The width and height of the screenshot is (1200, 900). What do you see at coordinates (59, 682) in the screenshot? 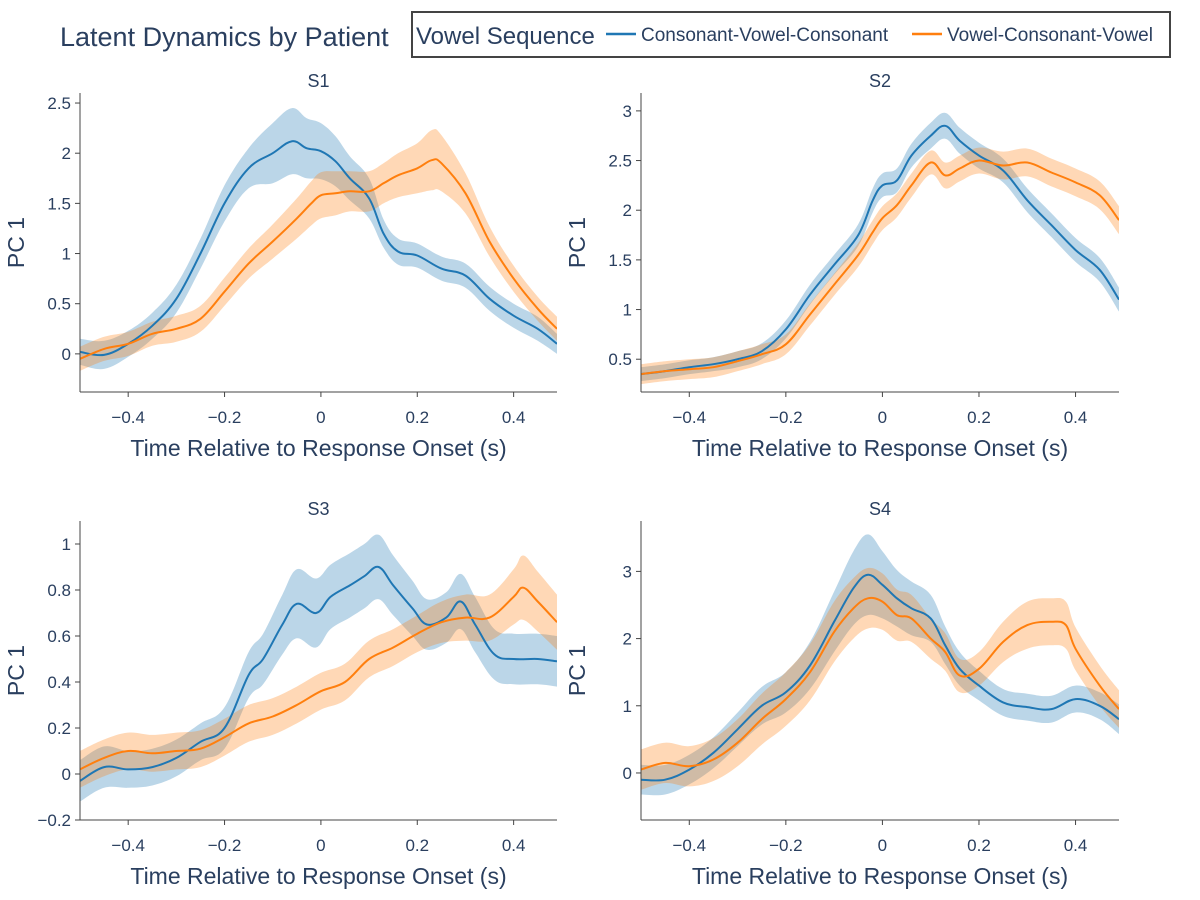
I see `y-tick-label: 0.4` at bounding box center [59, 682].